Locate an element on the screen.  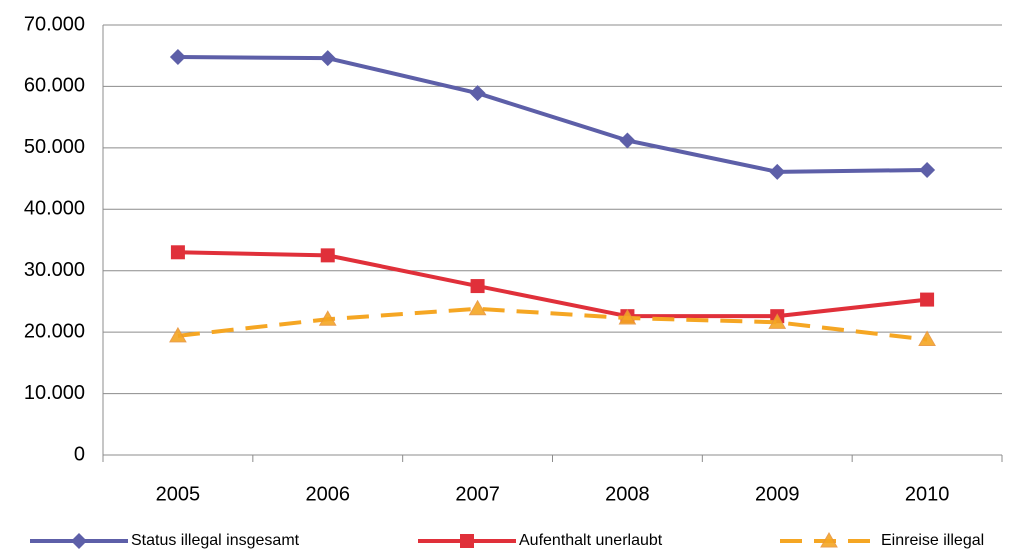
x-tick-label: 2010 is located at coordinates (927, 494).